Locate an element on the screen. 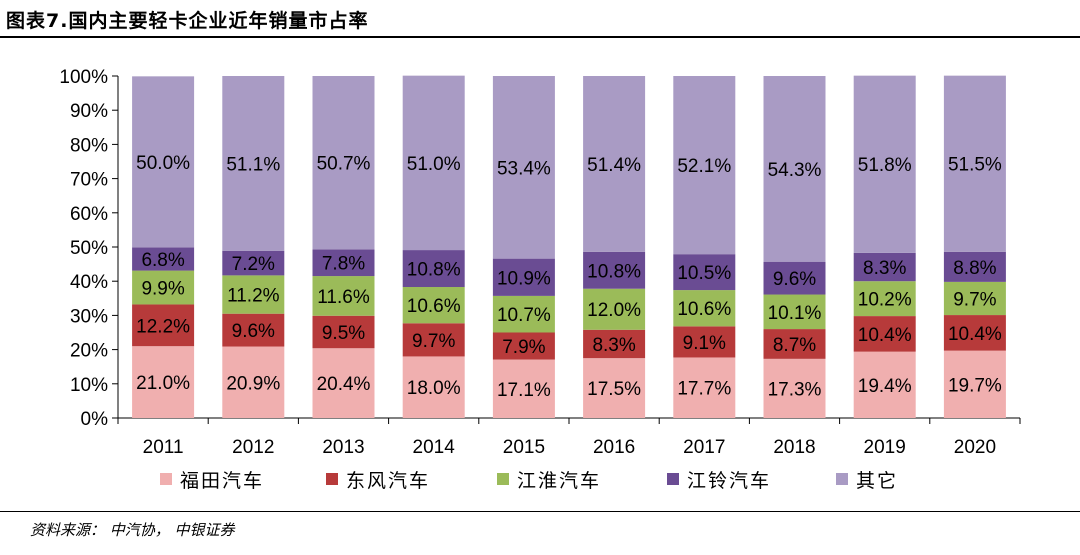  data-label: 17.5% is located at coordinates (614, 389).